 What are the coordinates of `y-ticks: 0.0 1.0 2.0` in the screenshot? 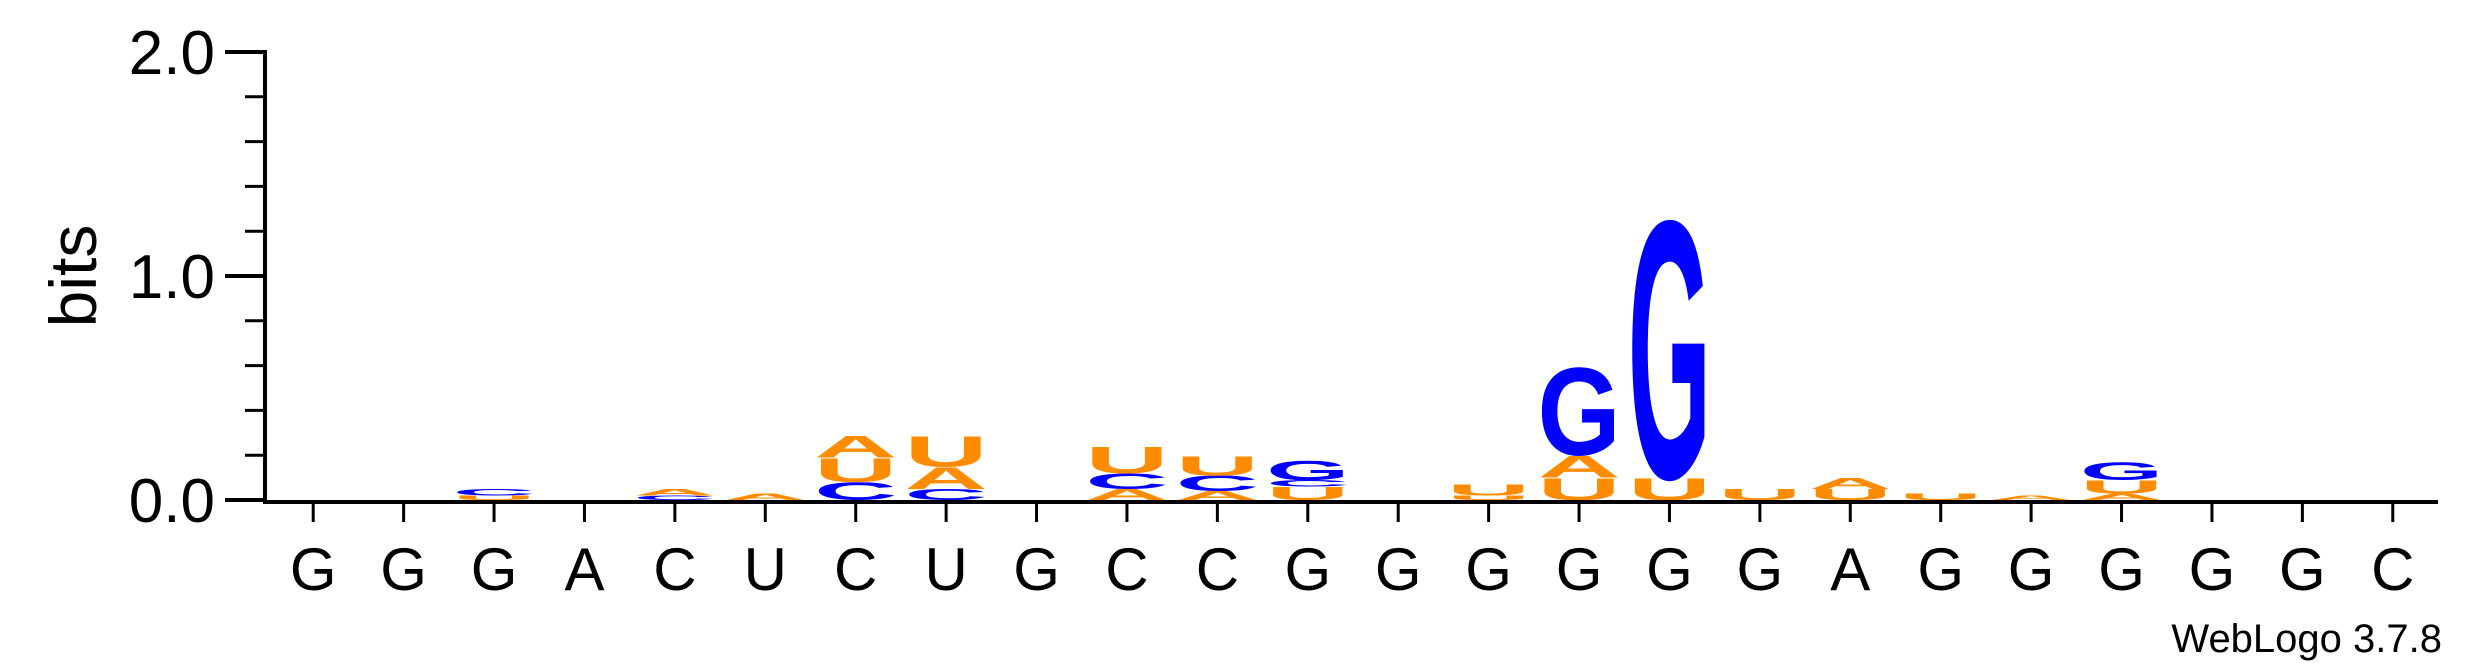 It's located at (197, 277).